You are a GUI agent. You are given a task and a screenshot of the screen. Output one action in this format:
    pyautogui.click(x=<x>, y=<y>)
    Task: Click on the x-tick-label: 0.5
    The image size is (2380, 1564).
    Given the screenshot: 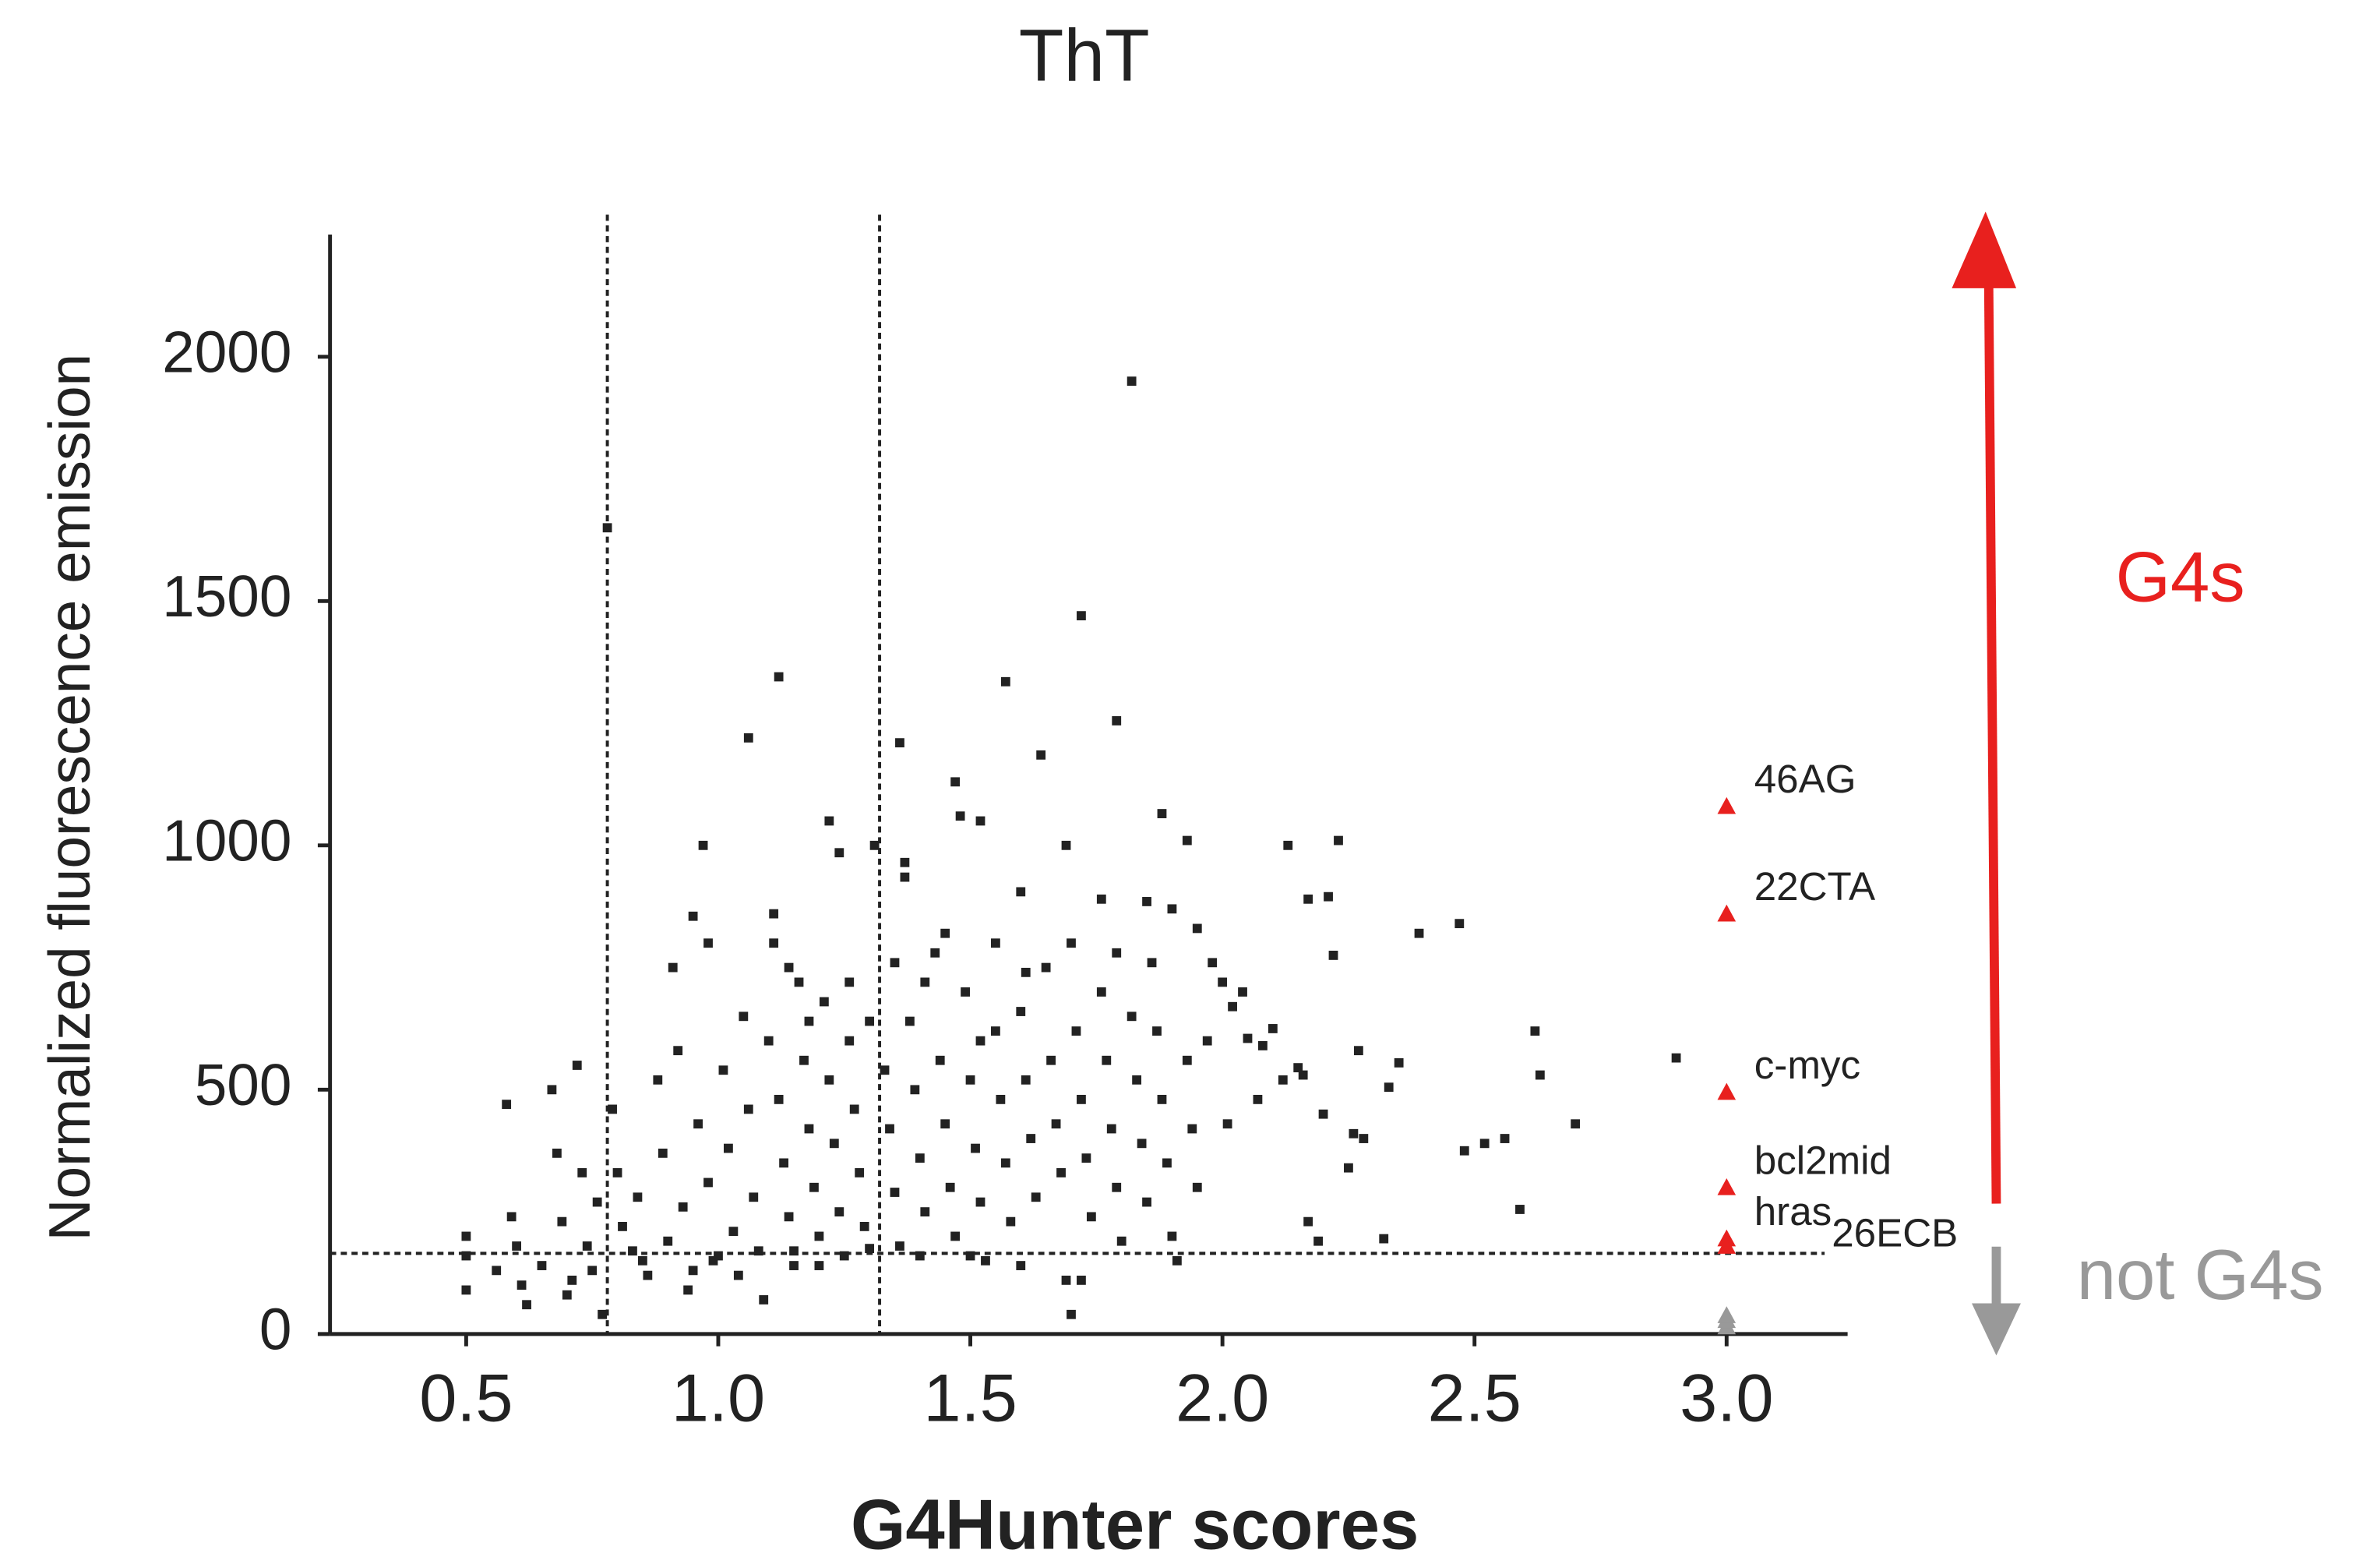 What is the action you would take?
    pyautogui.click(x=466, y=1398)
    